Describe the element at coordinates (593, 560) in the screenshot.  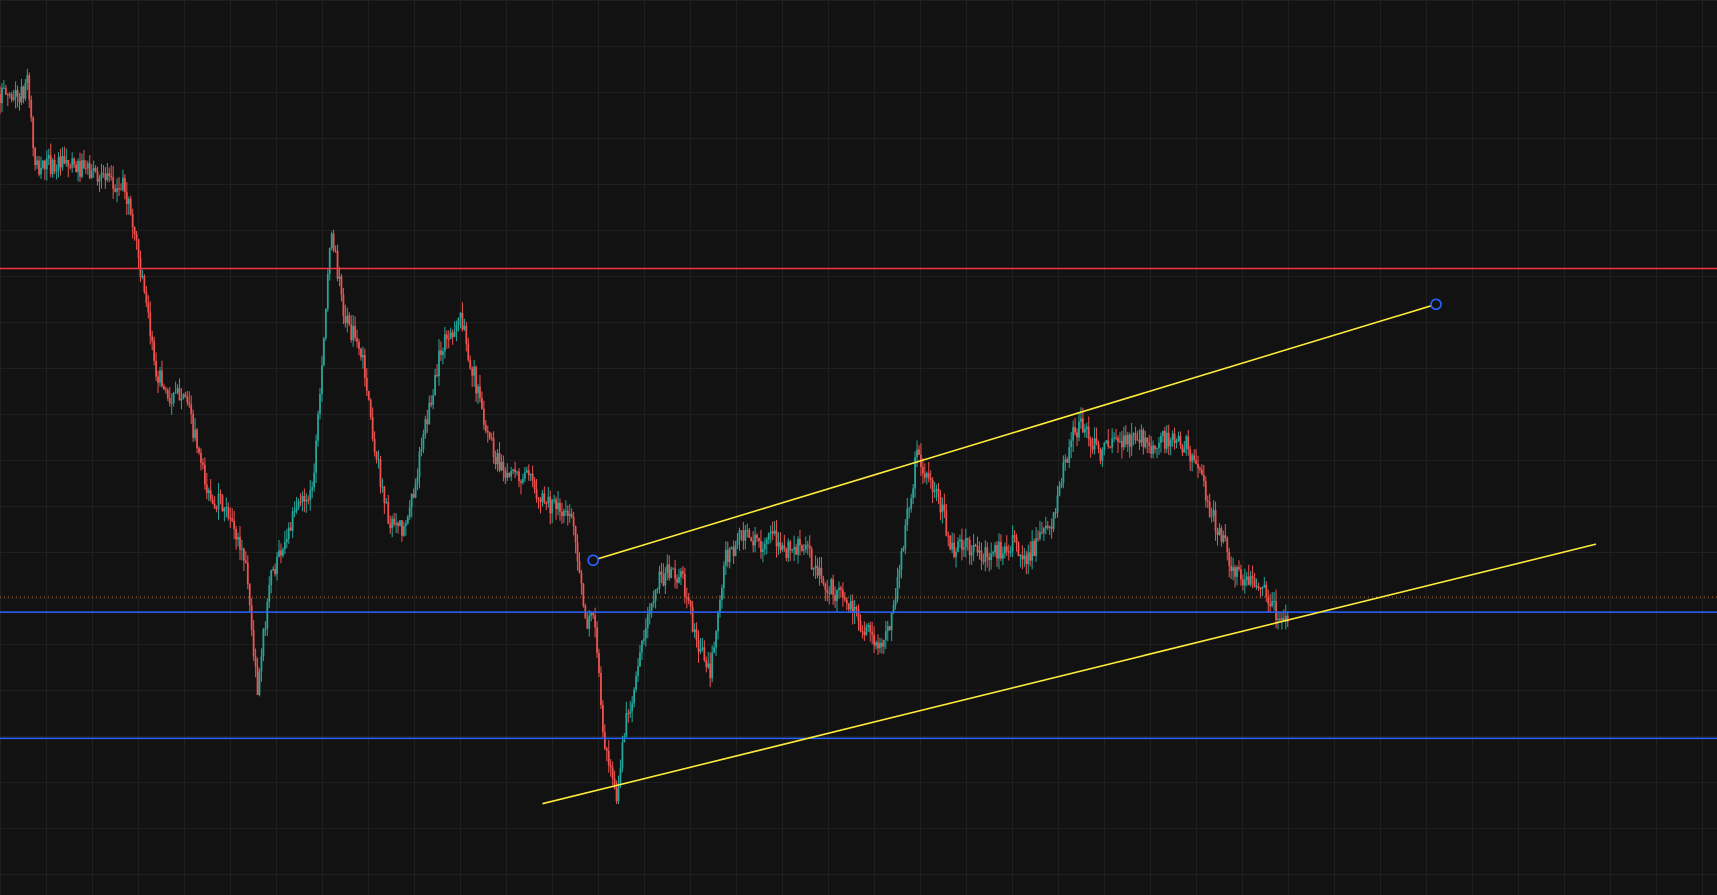
I see `trendline-start-handle` at that location.